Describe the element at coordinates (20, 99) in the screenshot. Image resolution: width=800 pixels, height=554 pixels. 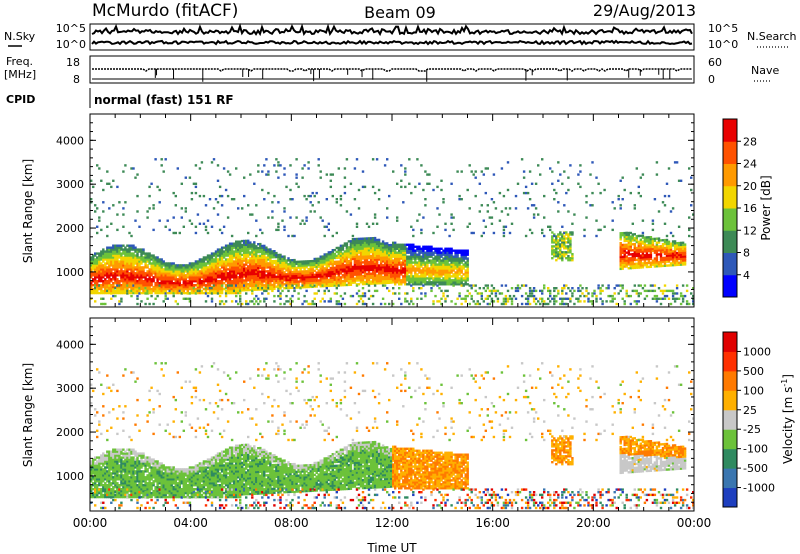
I see `cpid-label: CPID` at that location.